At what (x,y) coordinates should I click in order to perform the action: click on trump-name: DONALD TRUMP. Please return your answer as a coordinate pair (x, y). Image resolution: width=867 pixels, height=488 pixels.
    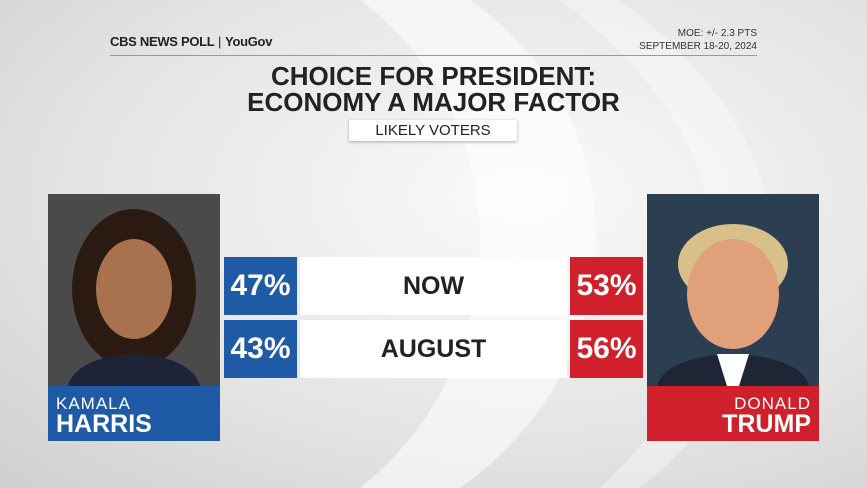
    Looking at the image, I should click on (733, 413).